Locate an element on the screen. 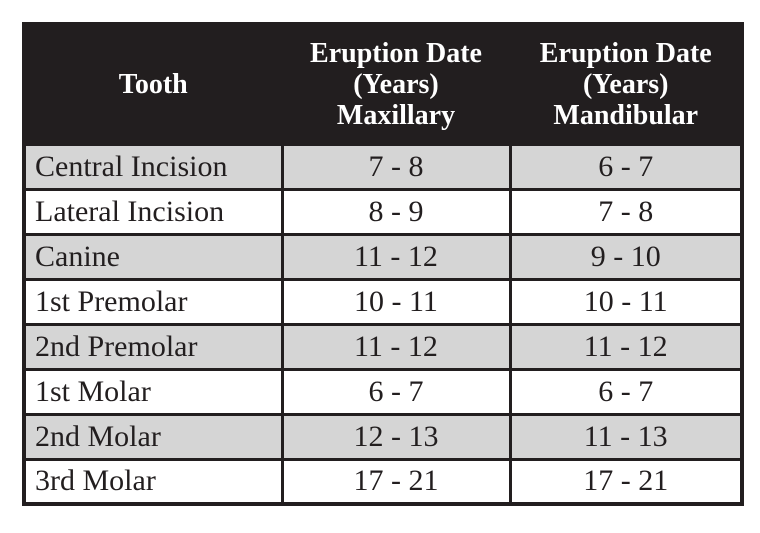  column-header-mandibular: Eruption Date (Years) Mandibular is located at coordinates (626, 84).